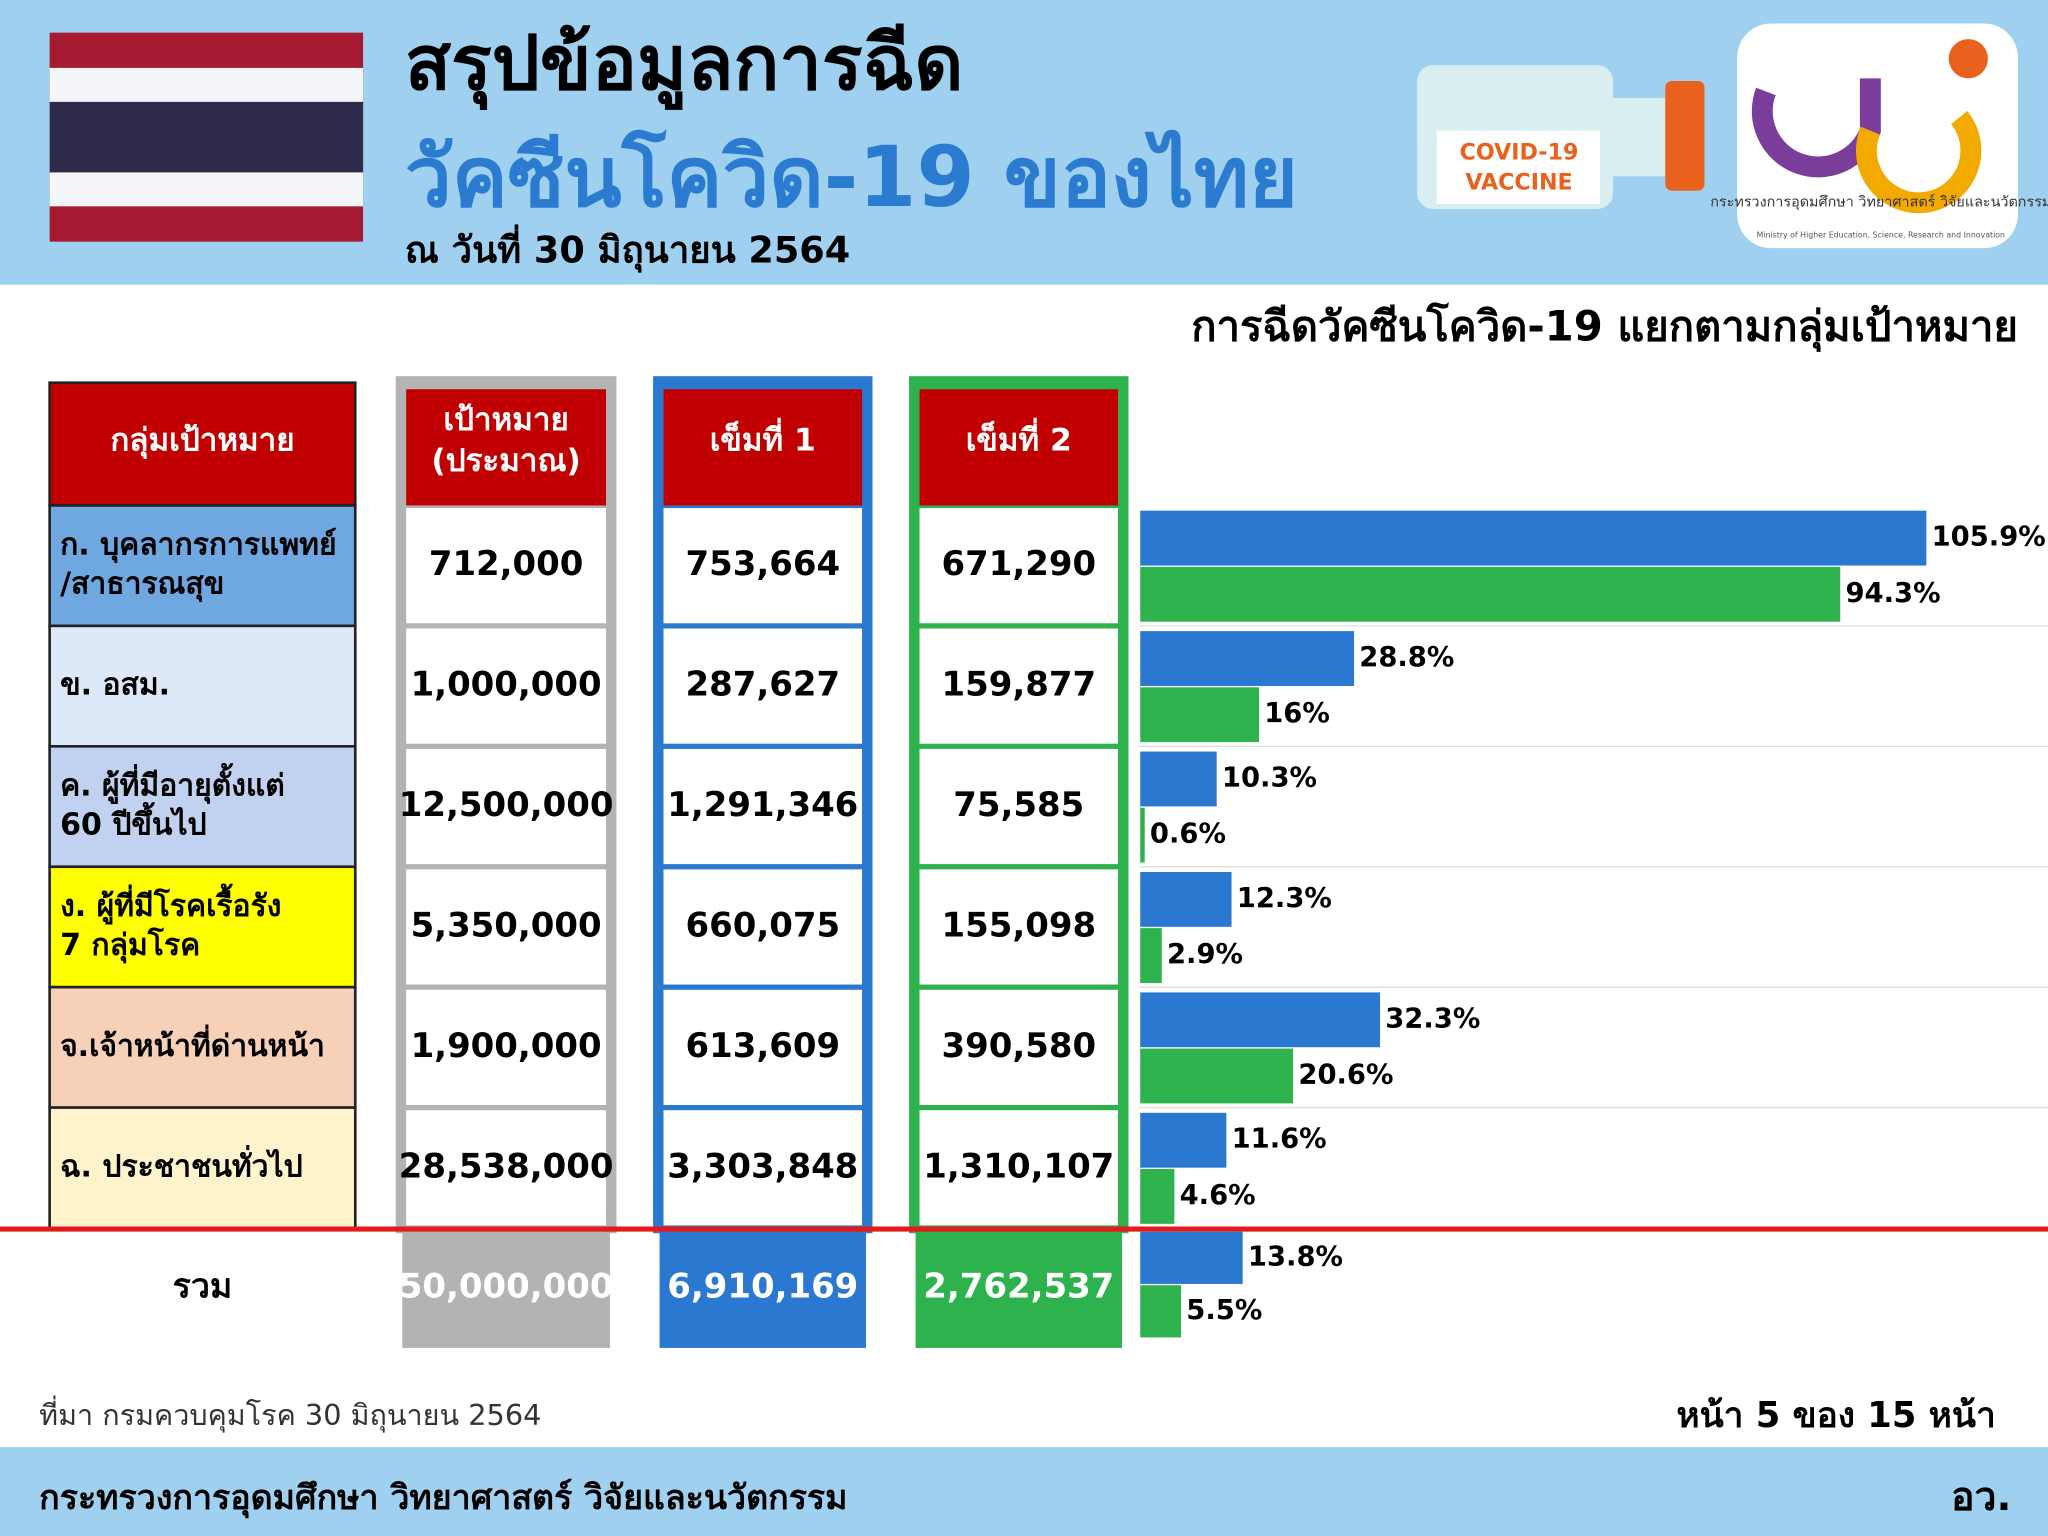 The image size is (2048, 1536). I want to click on total-value: 50,000,000, so click(506, 1286).